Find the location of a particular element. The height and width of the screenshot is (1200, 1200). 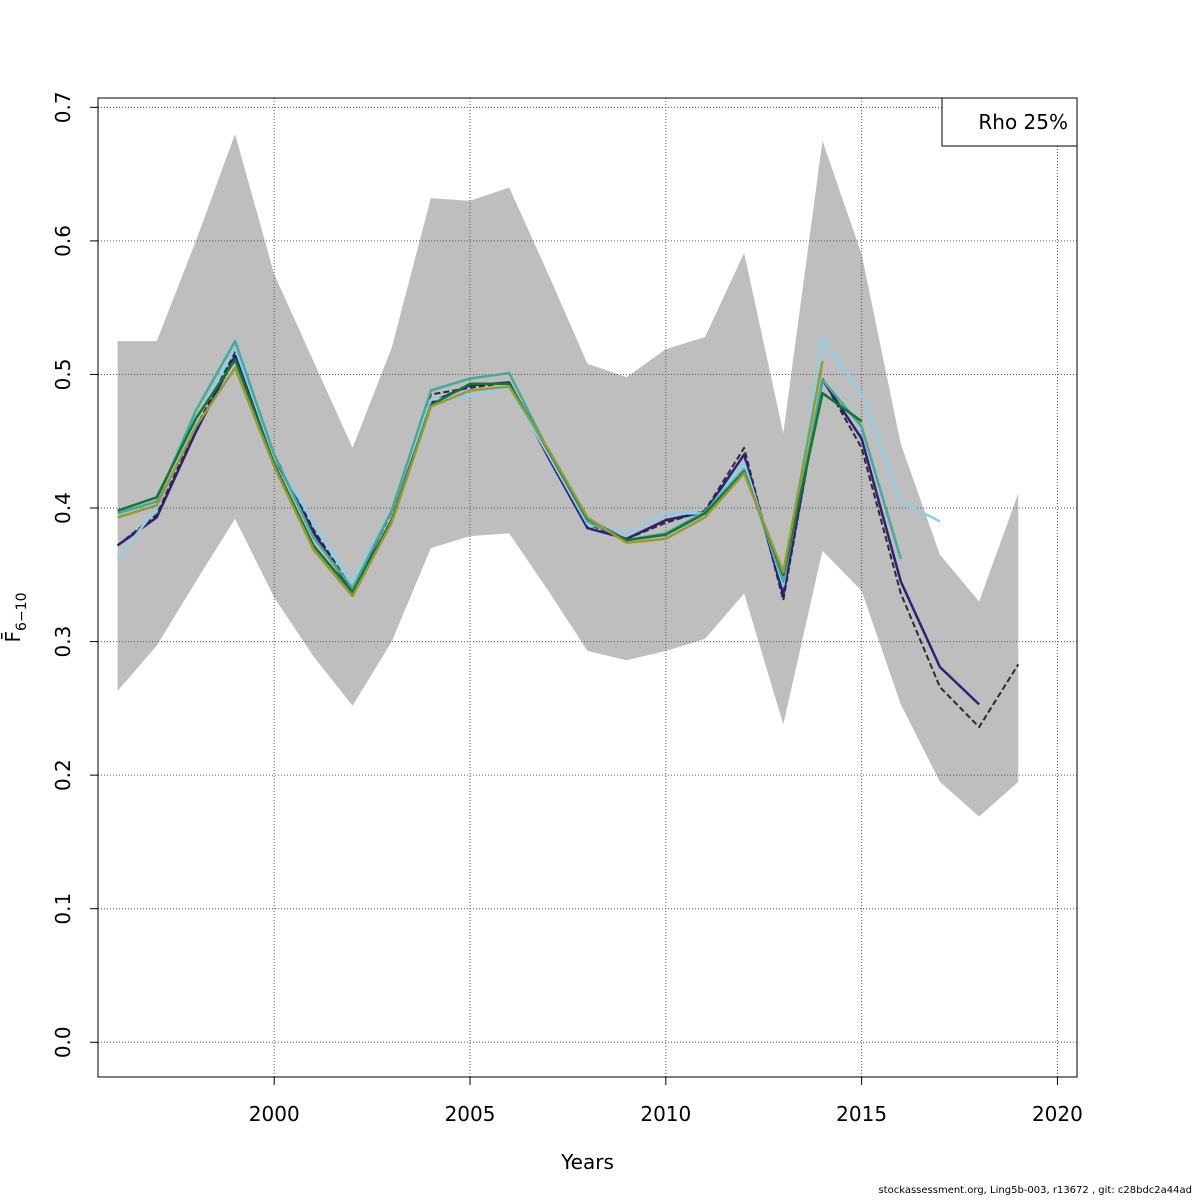

y-tick-label: 0.0 is located at coordinates (63, 1042).